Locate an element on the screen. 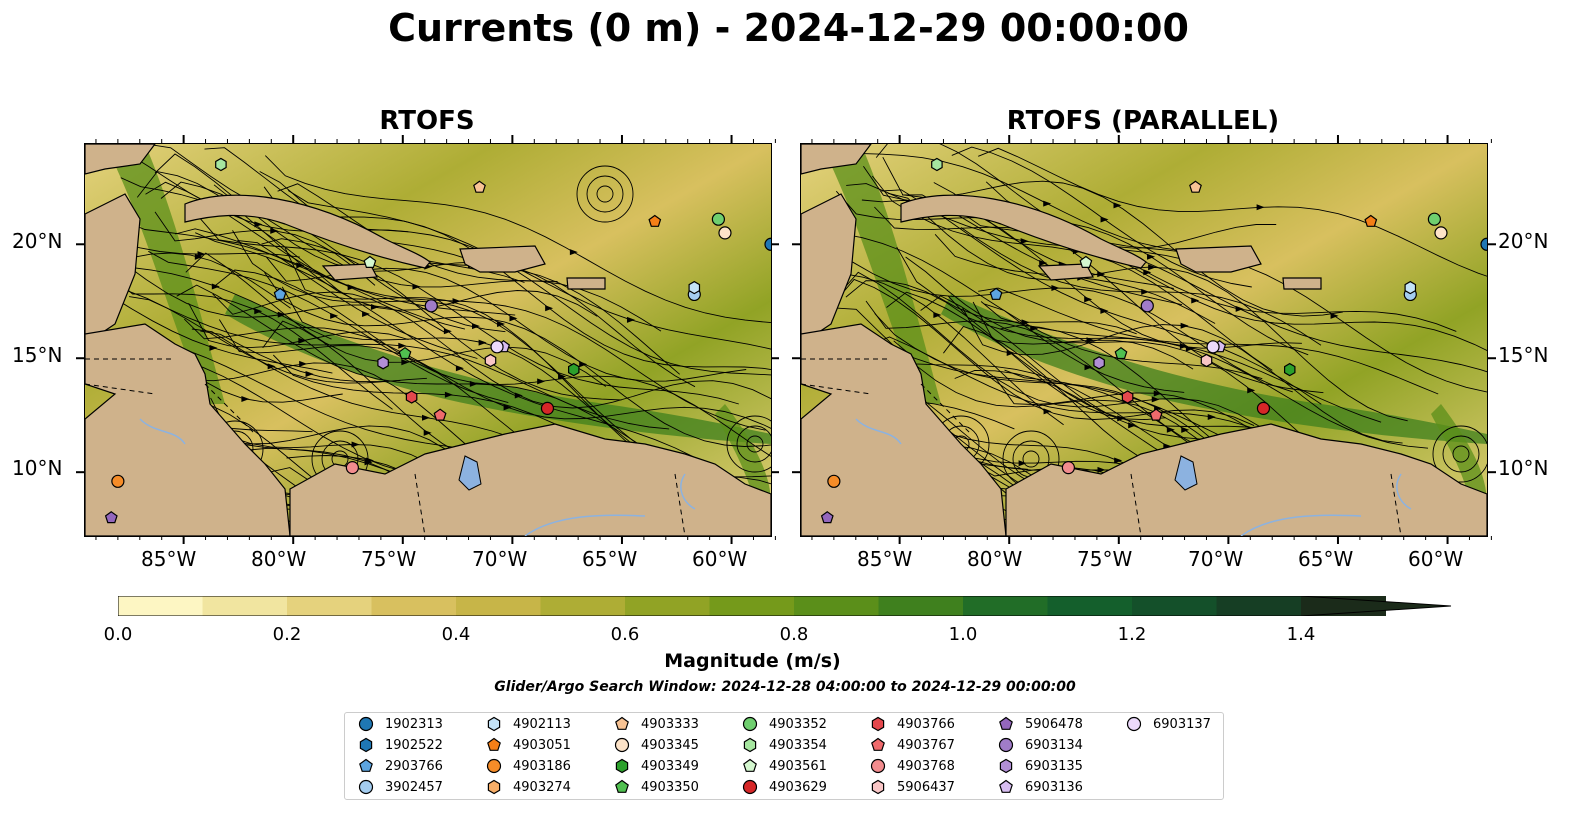 The width and height of the screenshot is (1577, 827). puerto-rico-landmass is located at coordinates (586, 283).